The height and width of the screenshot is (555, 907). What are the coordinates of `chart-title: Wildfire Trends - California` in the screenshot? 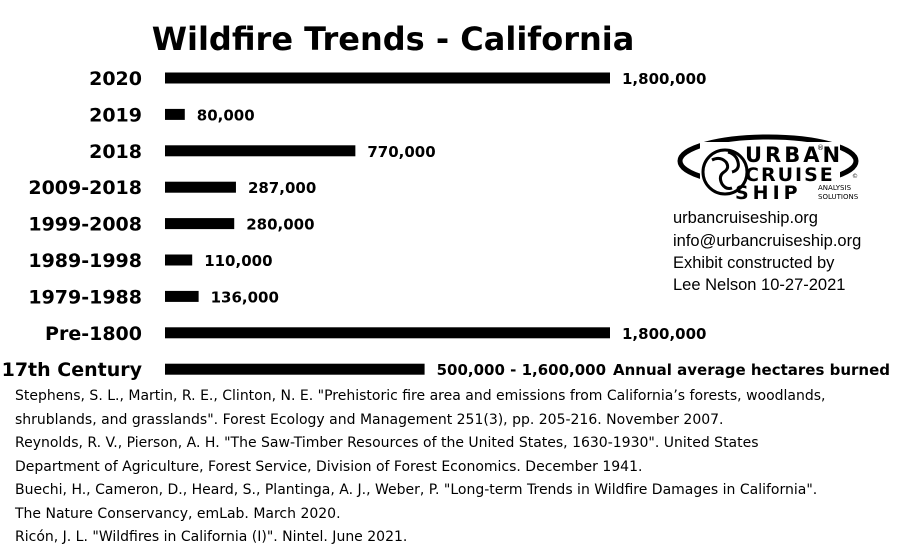 It's located at (393, 39).